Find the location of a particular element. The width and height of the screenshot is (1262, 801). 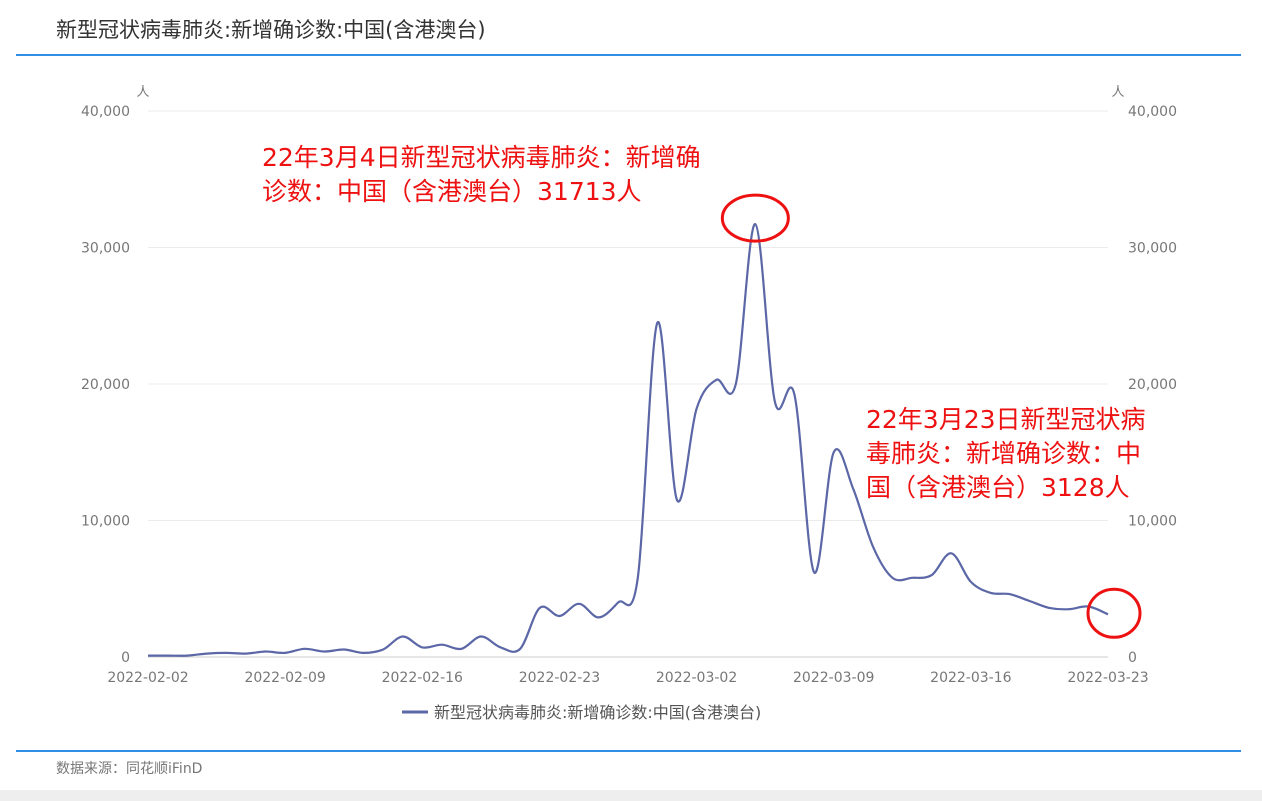

latest-highlight-circle is located at coordinates (1114, 613).